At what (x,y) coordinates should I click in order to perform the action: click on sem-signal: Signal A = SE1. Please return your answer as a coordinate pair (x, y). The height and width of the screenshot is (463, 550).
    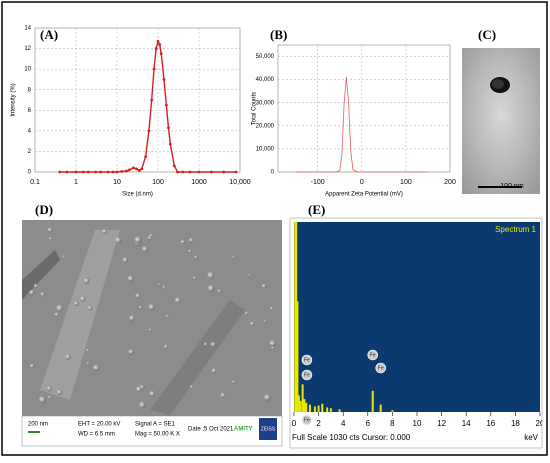
    Looking at the image, I should click on (155, 425).